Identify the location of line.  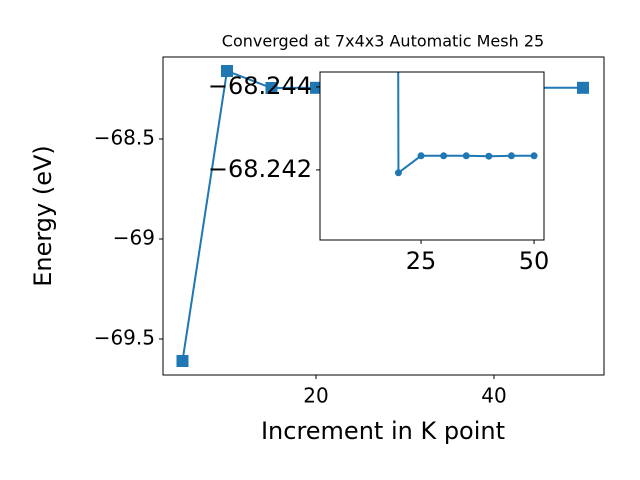
(466, 123).